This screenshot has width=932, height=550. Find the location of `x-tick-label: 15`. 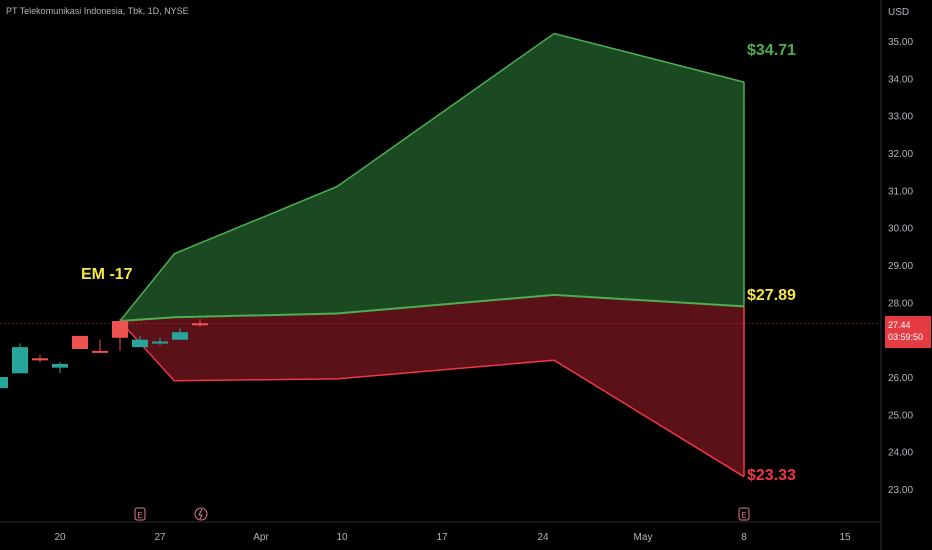

x-tick-label: 15 is located at coordinates (845, 537).